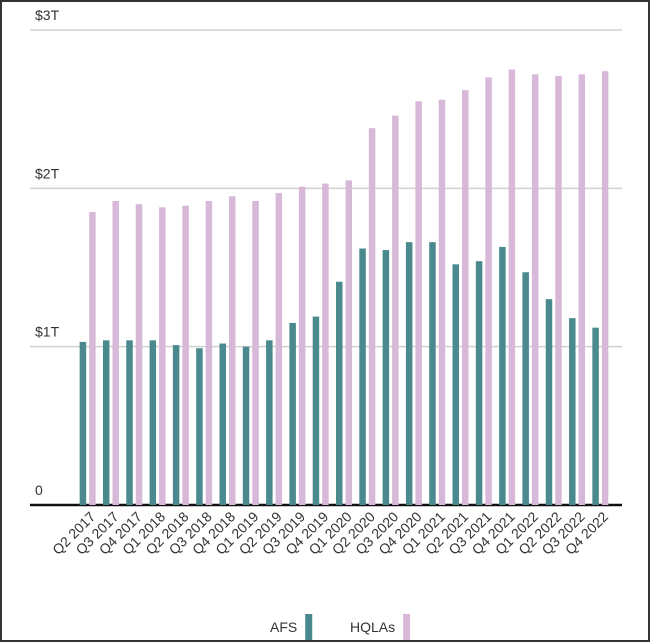 The width and height of the screenshot is (651, 643). I want to click on legend-label: HQLAs, so click(372, 627).